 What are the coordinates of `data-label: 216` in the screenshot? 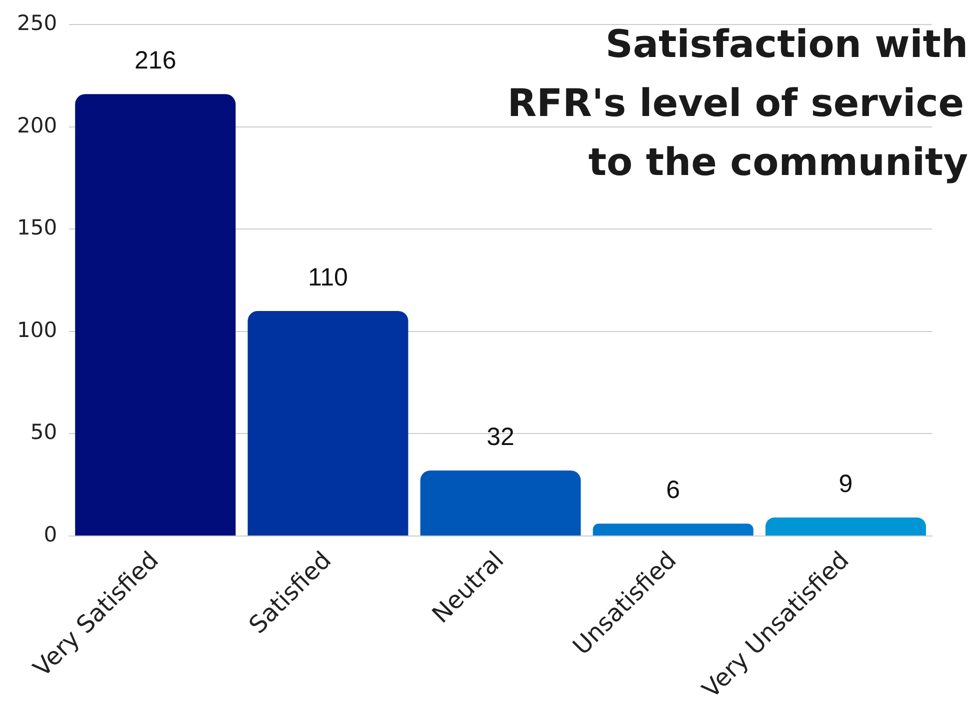 It's located at (155, 60).